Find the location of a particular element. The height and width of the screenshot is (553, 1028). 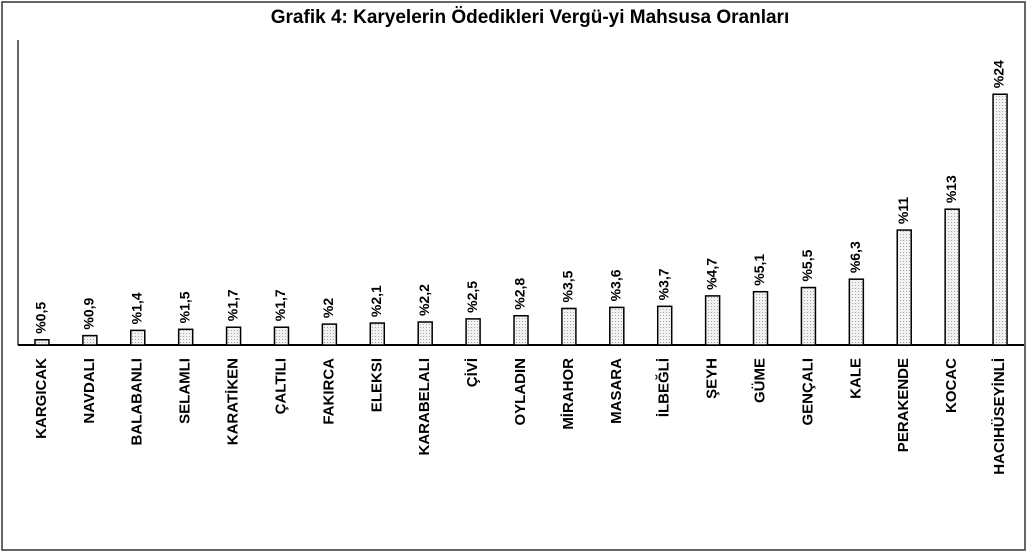

value-label: %0,9 is located at coordinates (89, 313).